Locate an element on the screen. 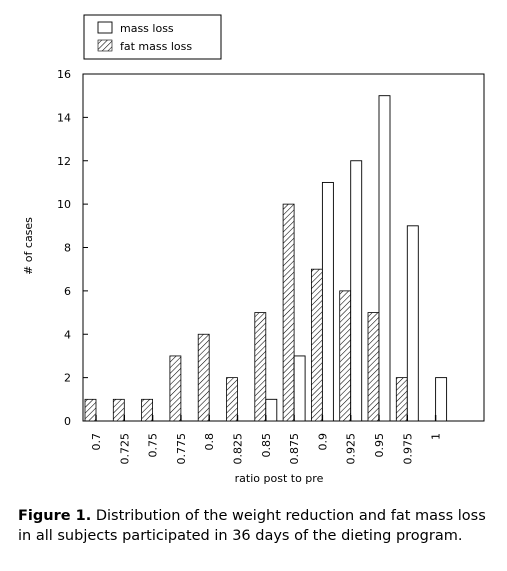  x-tick-label: 0.925 is located at coordinates (351, 449).